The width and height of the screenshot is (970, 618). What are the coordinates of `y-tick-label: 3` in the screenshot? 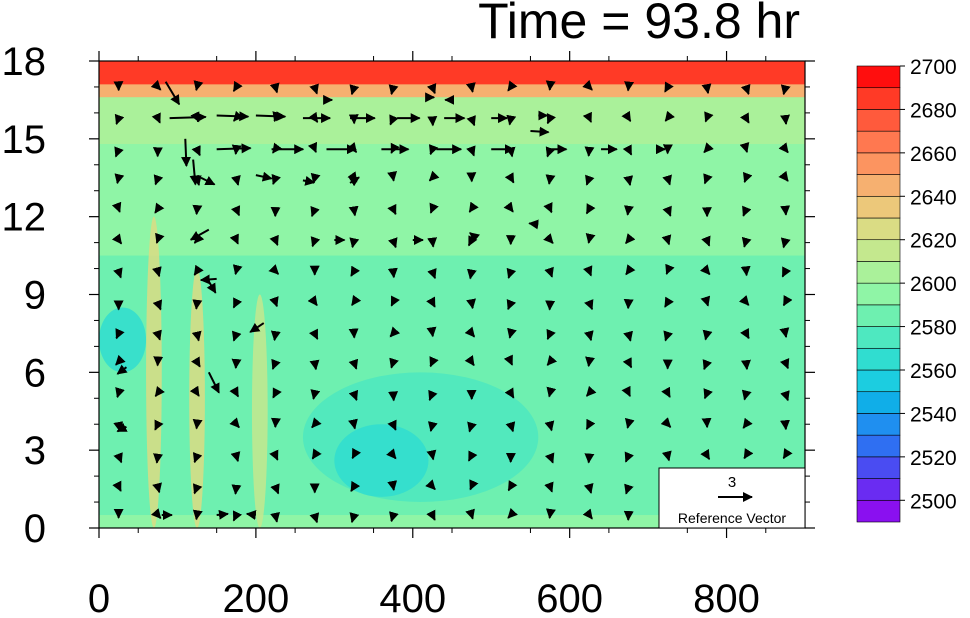 It's located at (35, 451).